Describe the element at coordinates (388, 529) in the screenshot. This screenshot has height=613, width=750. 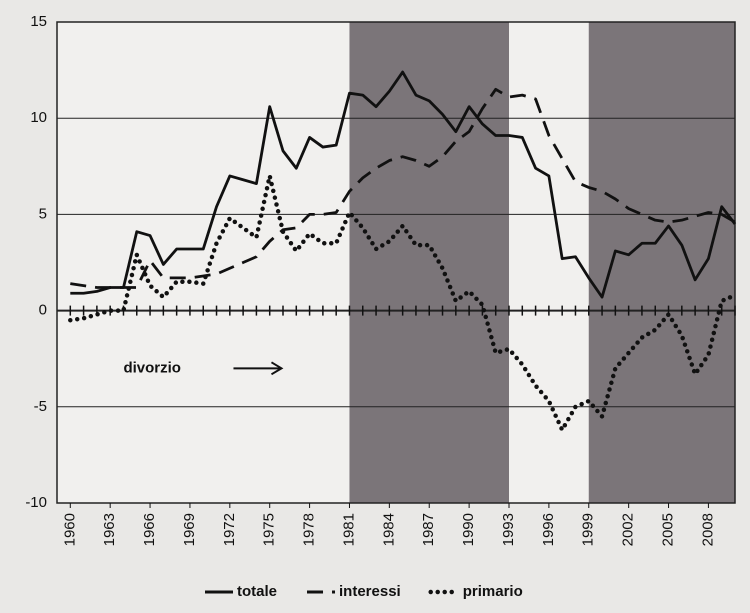
I see `x-tick-label: 1984` at that location.